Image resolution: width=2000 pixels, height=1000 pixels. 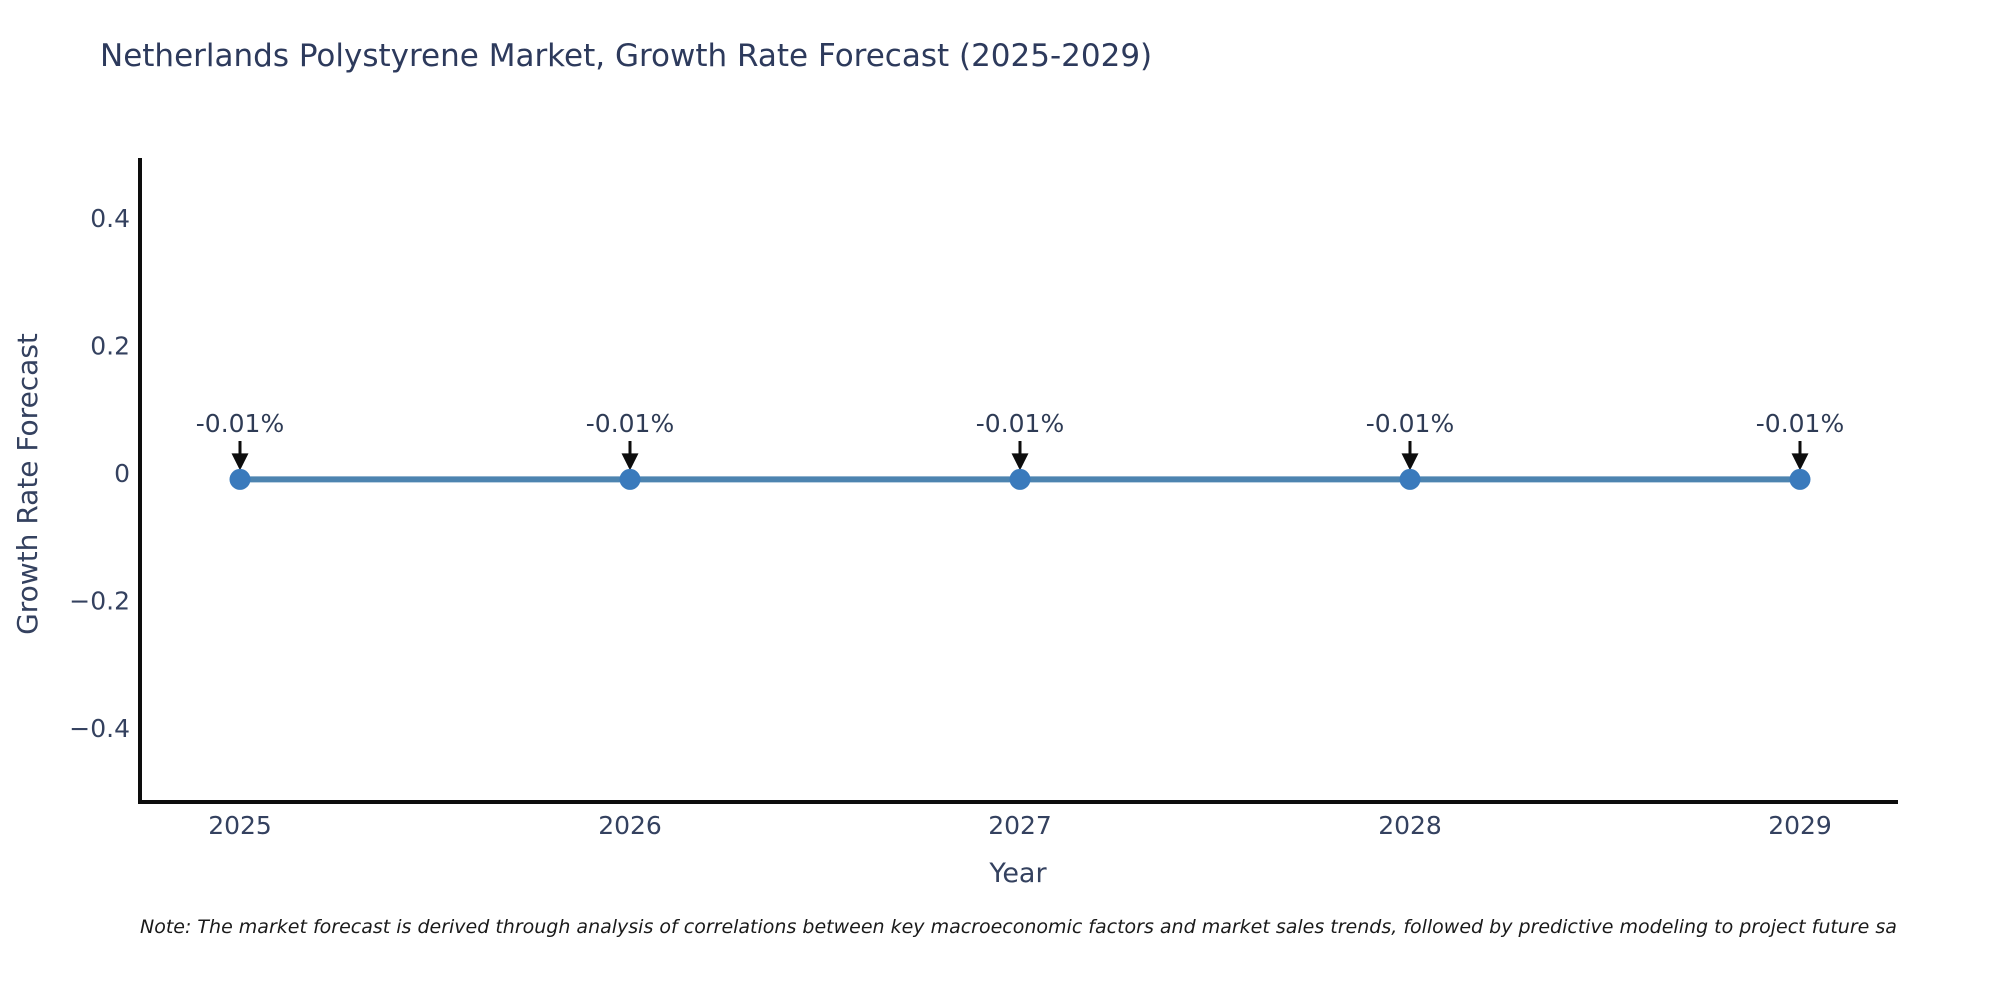 I want to click on y-tick-label: 0.4, so click(x=110, y=218).